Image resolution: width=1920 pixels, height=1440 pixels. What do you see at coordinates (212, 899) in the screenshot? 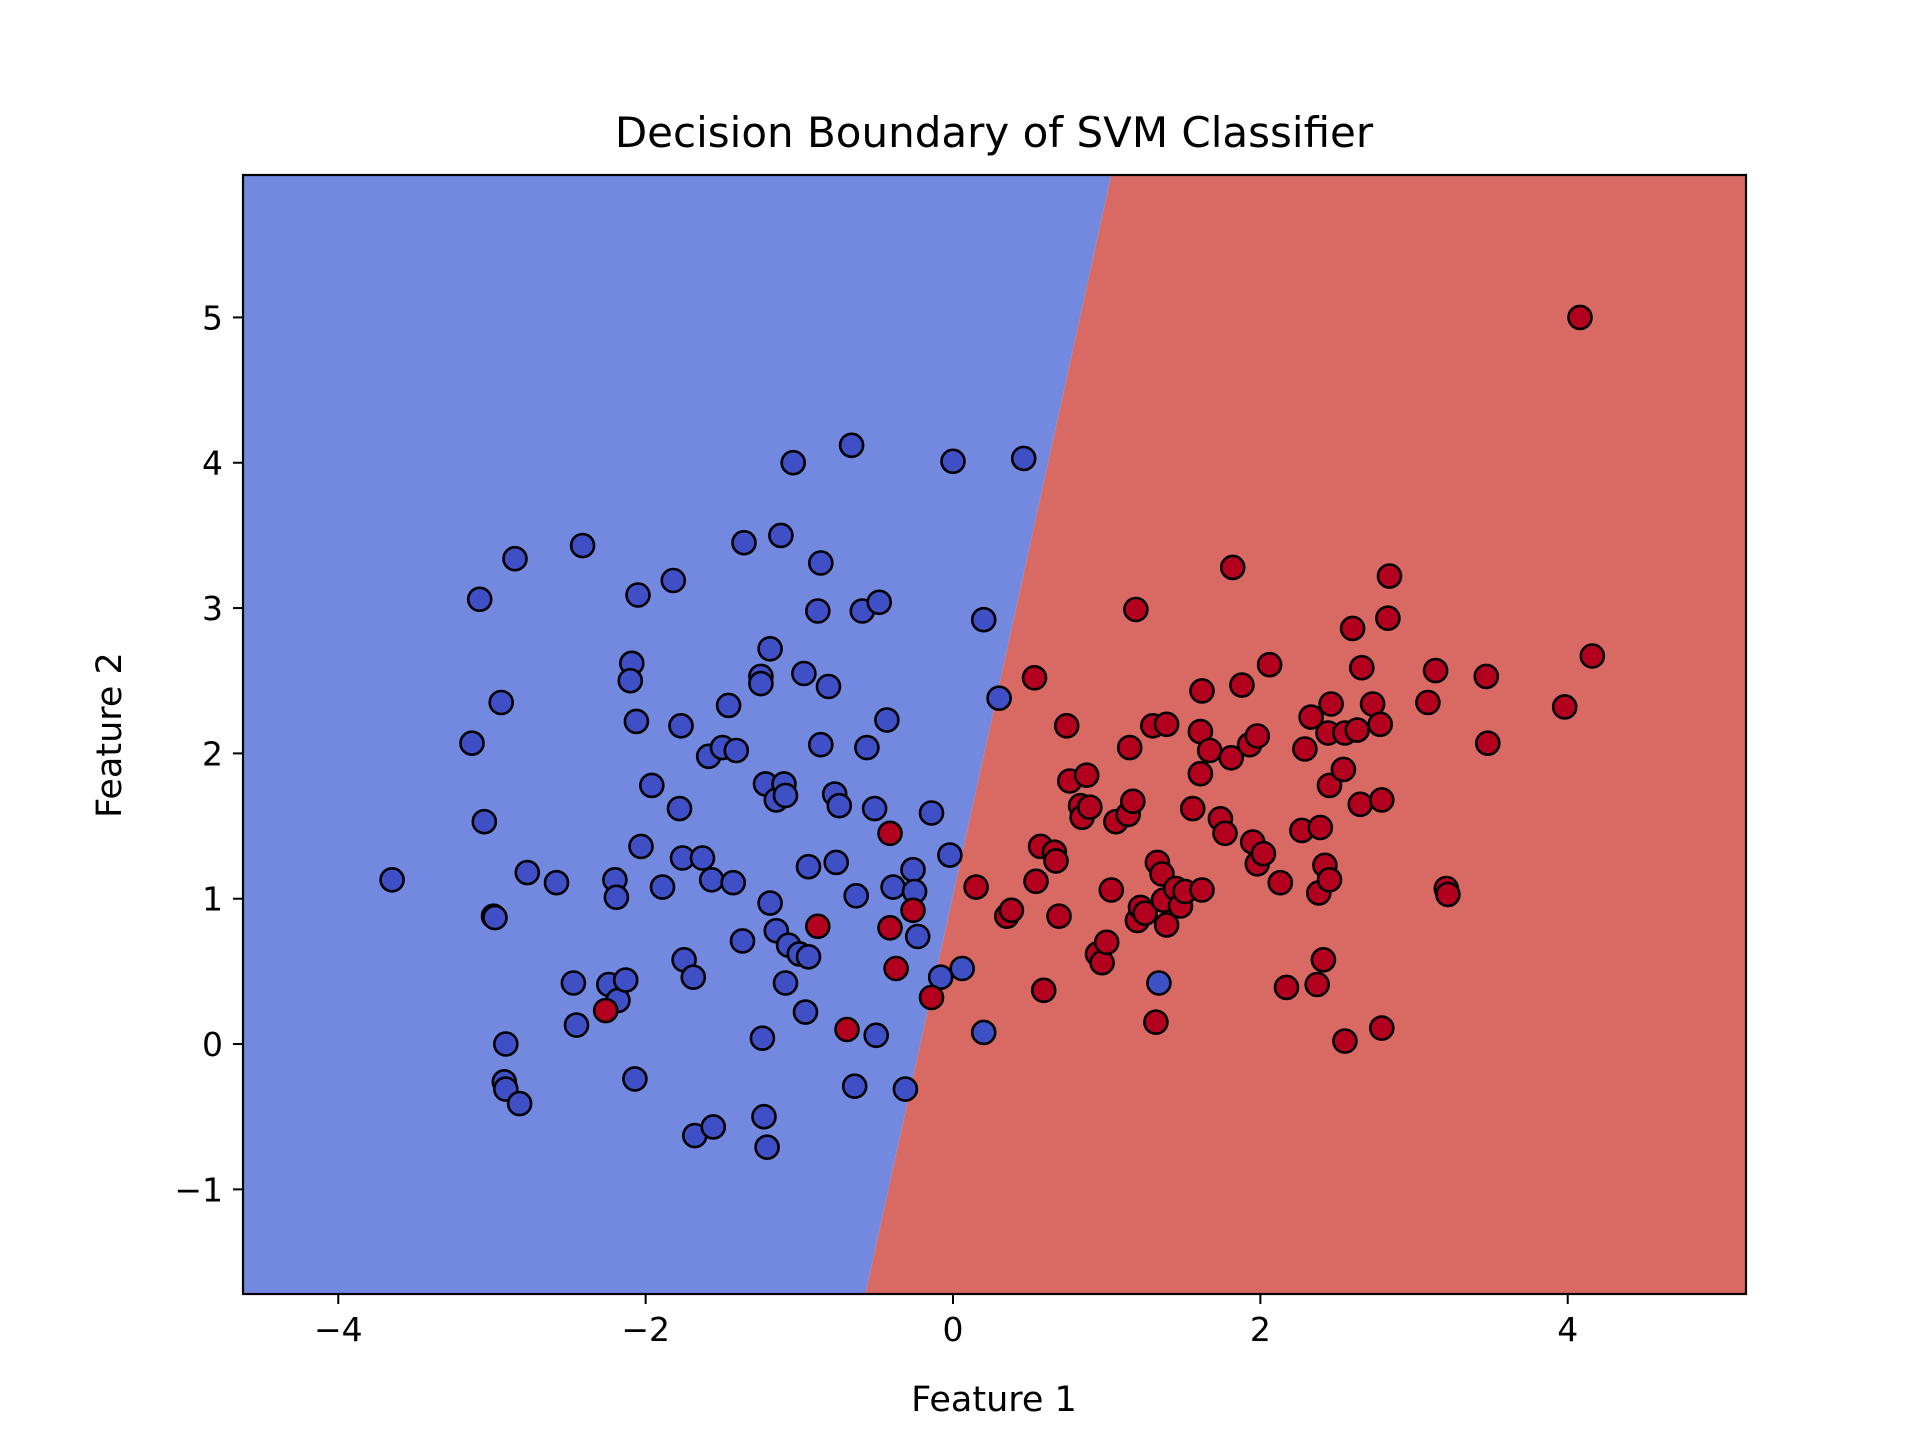
I see `y-tick-label: 1` at bounding box center [212, 899].